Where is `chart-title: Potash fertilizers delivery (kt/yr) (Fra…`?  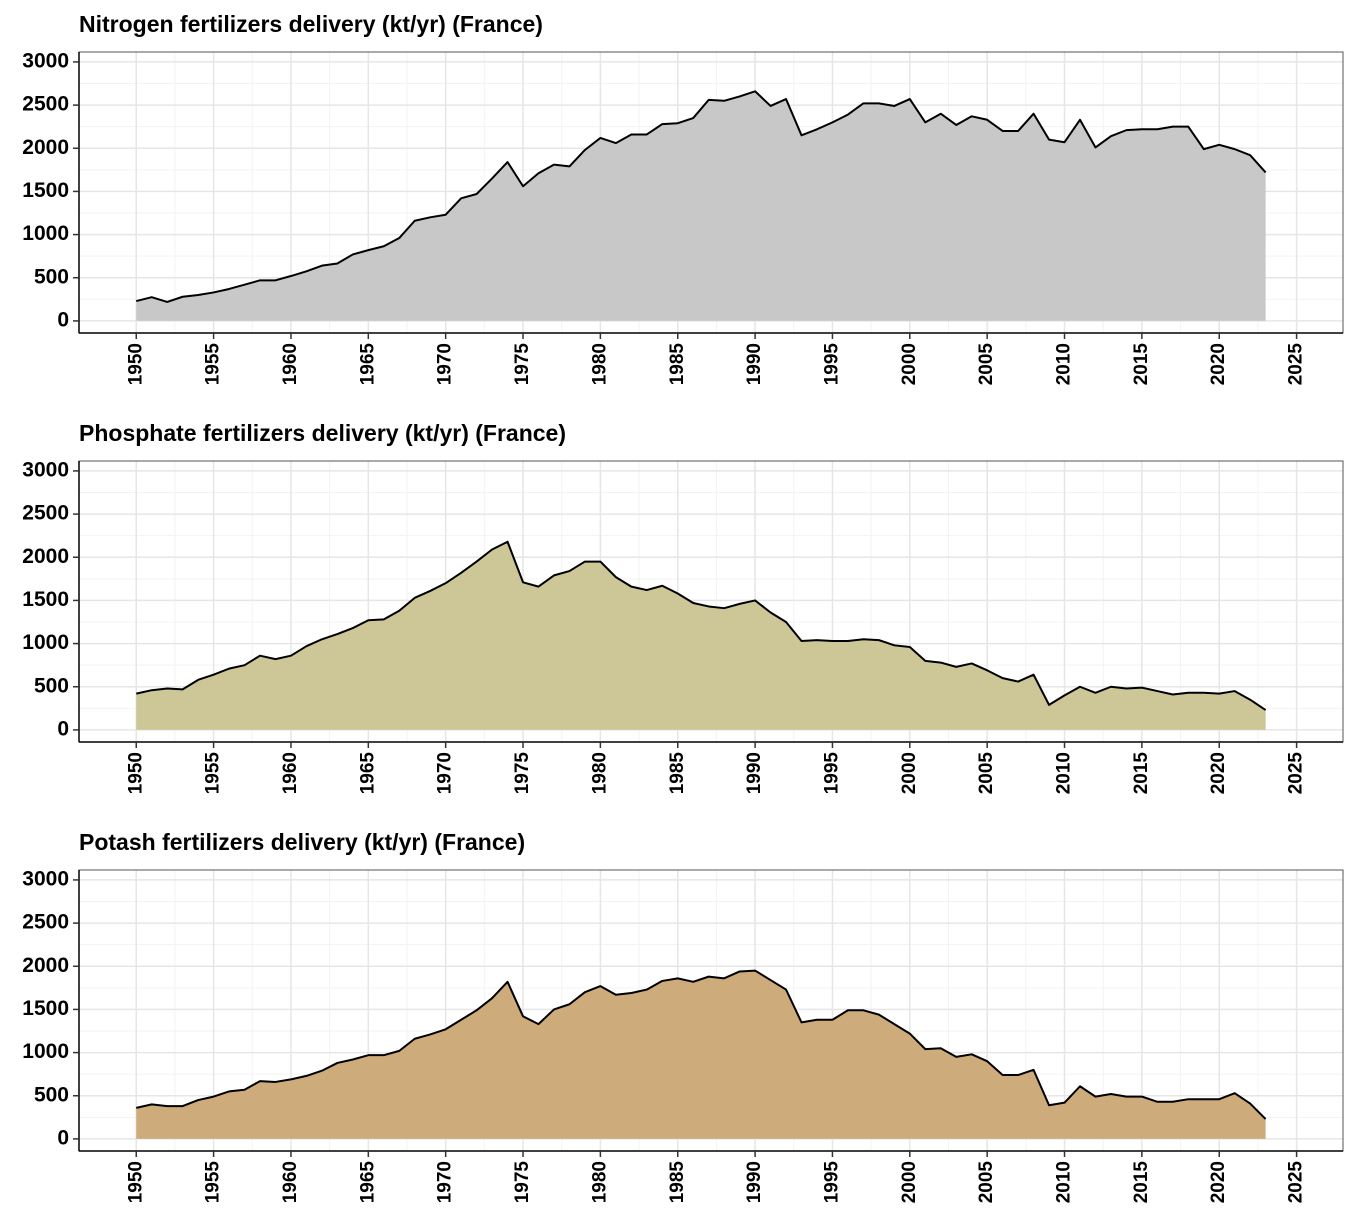
chart-title: Potash fertilizers delivery (kt/yr) (Fra… is located at coordinates (302, 842).